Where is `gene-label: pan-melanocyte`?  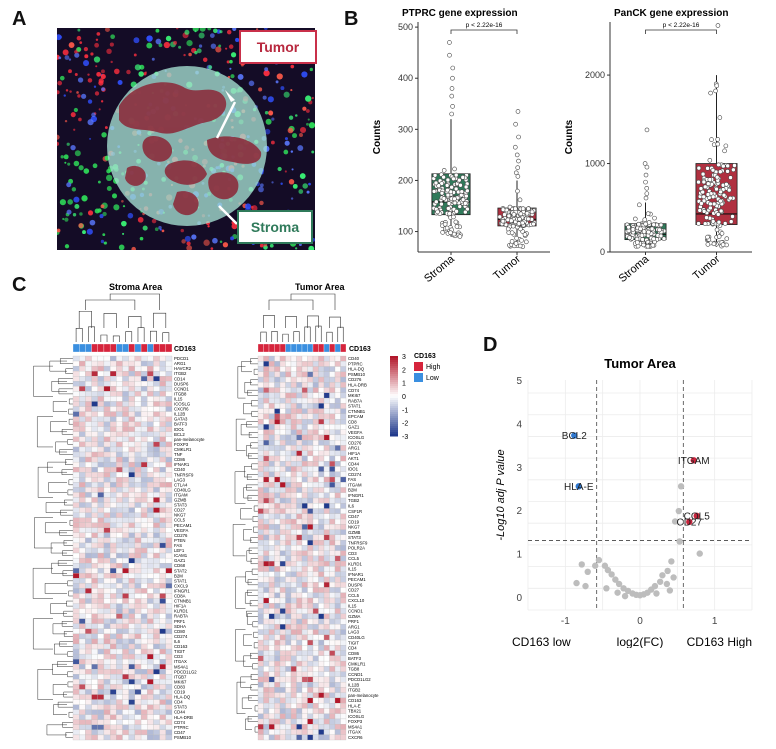 gene-label: pan-melanocyte is located at coordinates (363, 695).